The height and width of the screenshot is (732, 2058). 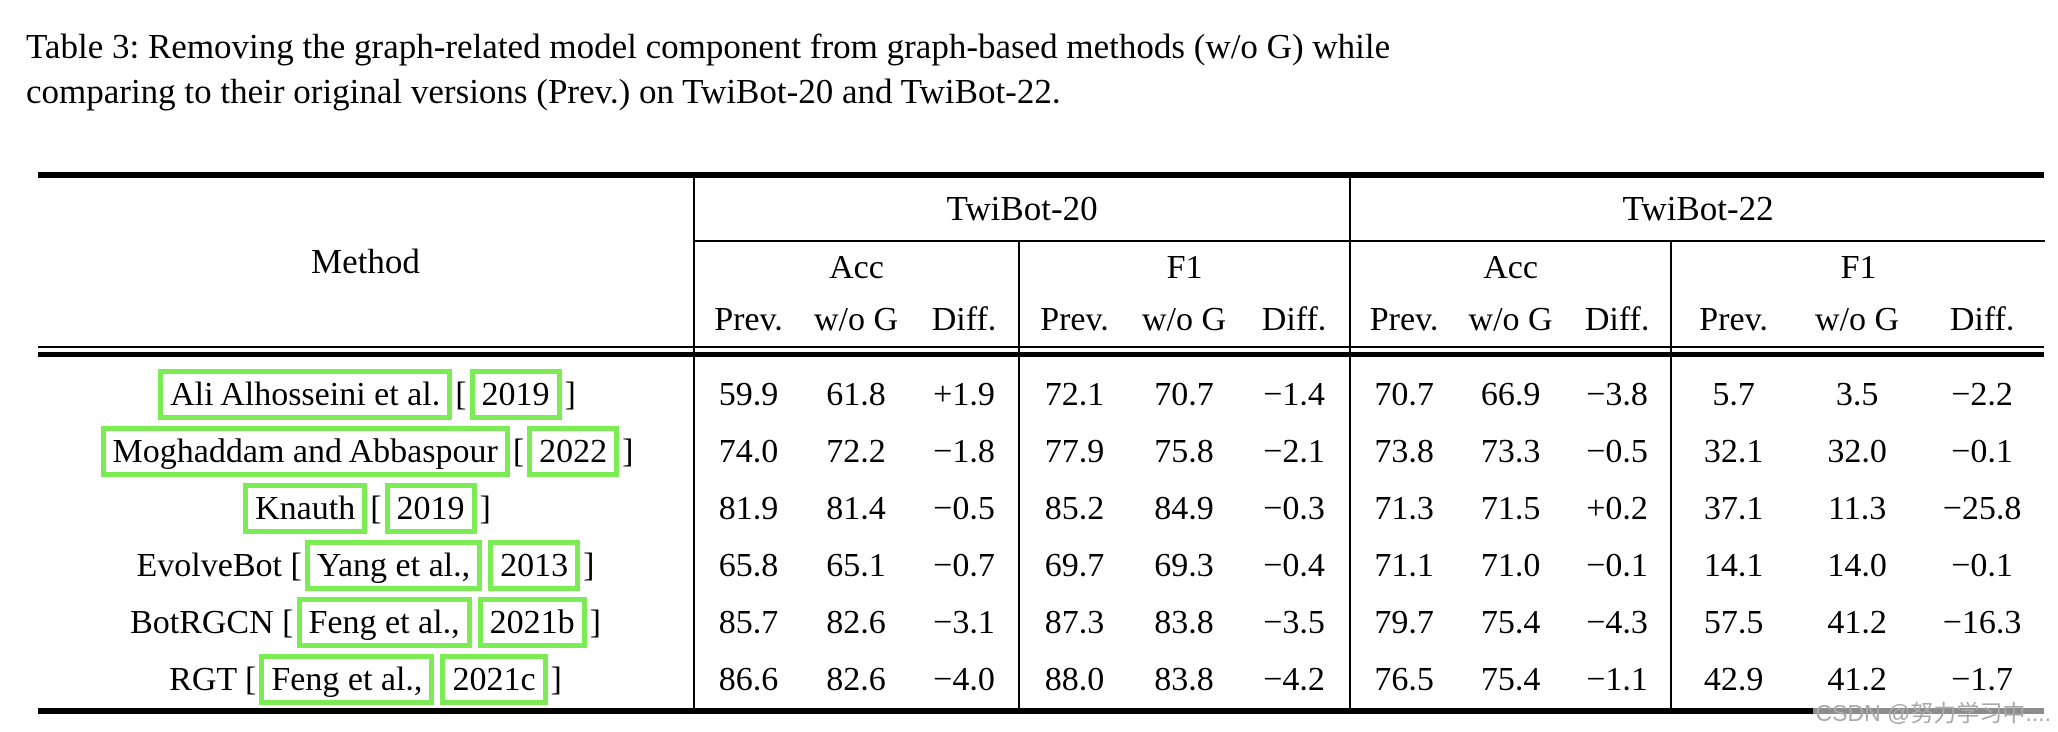 I want to click on citation-link: Yang et al.,, so click(x=393, y=565).